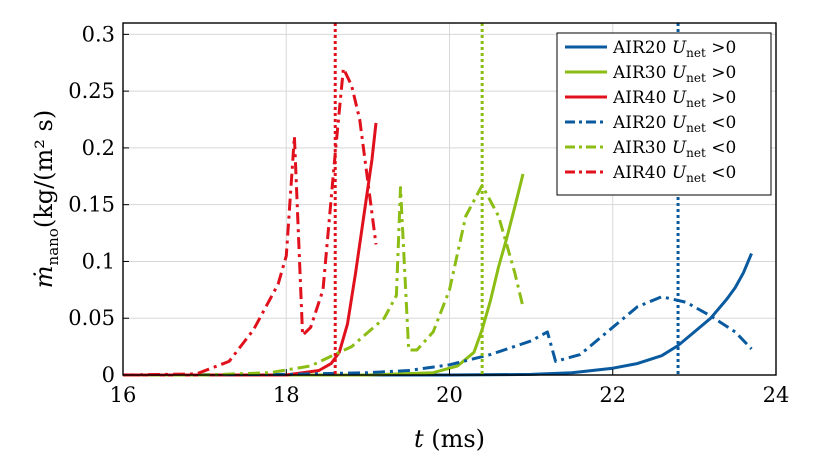 The width and height of the screenshot is (817, 467). What do you see at coordinates (98, 261) in the screenshot?
I see `y-tick-label: 0.1` at bounding box center [98, 261].